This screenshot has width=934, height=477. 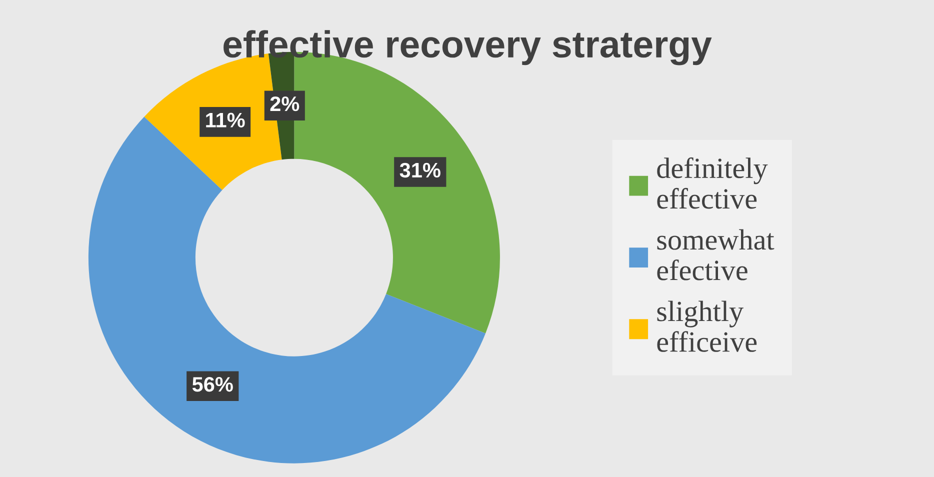 What do you see at coordinates (468, 48) in the screenshot?
I see `chart-title: effective recovery stratergy` at bounding box center [468, 48].